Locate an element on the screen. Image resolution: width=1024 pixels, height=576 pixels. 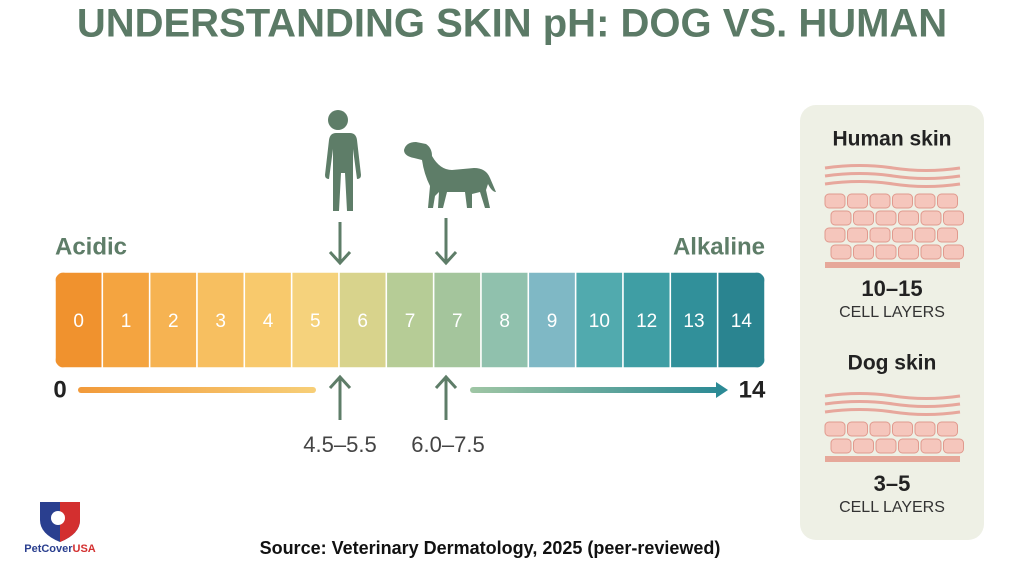
logo-shield-red is located at coordinates (70, 522).